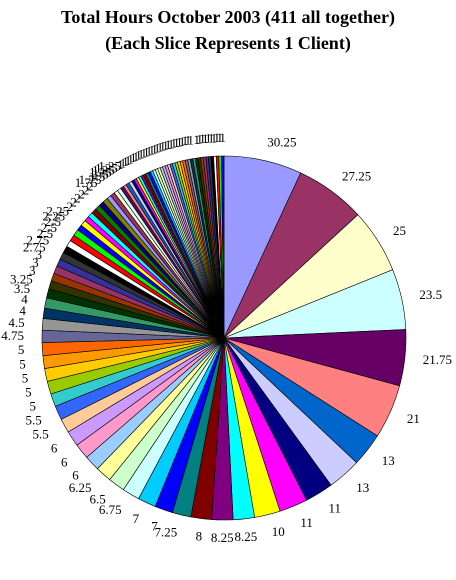 The image size is (456, 580). I want to click on slice-label: 30.25, so click(281, 142).